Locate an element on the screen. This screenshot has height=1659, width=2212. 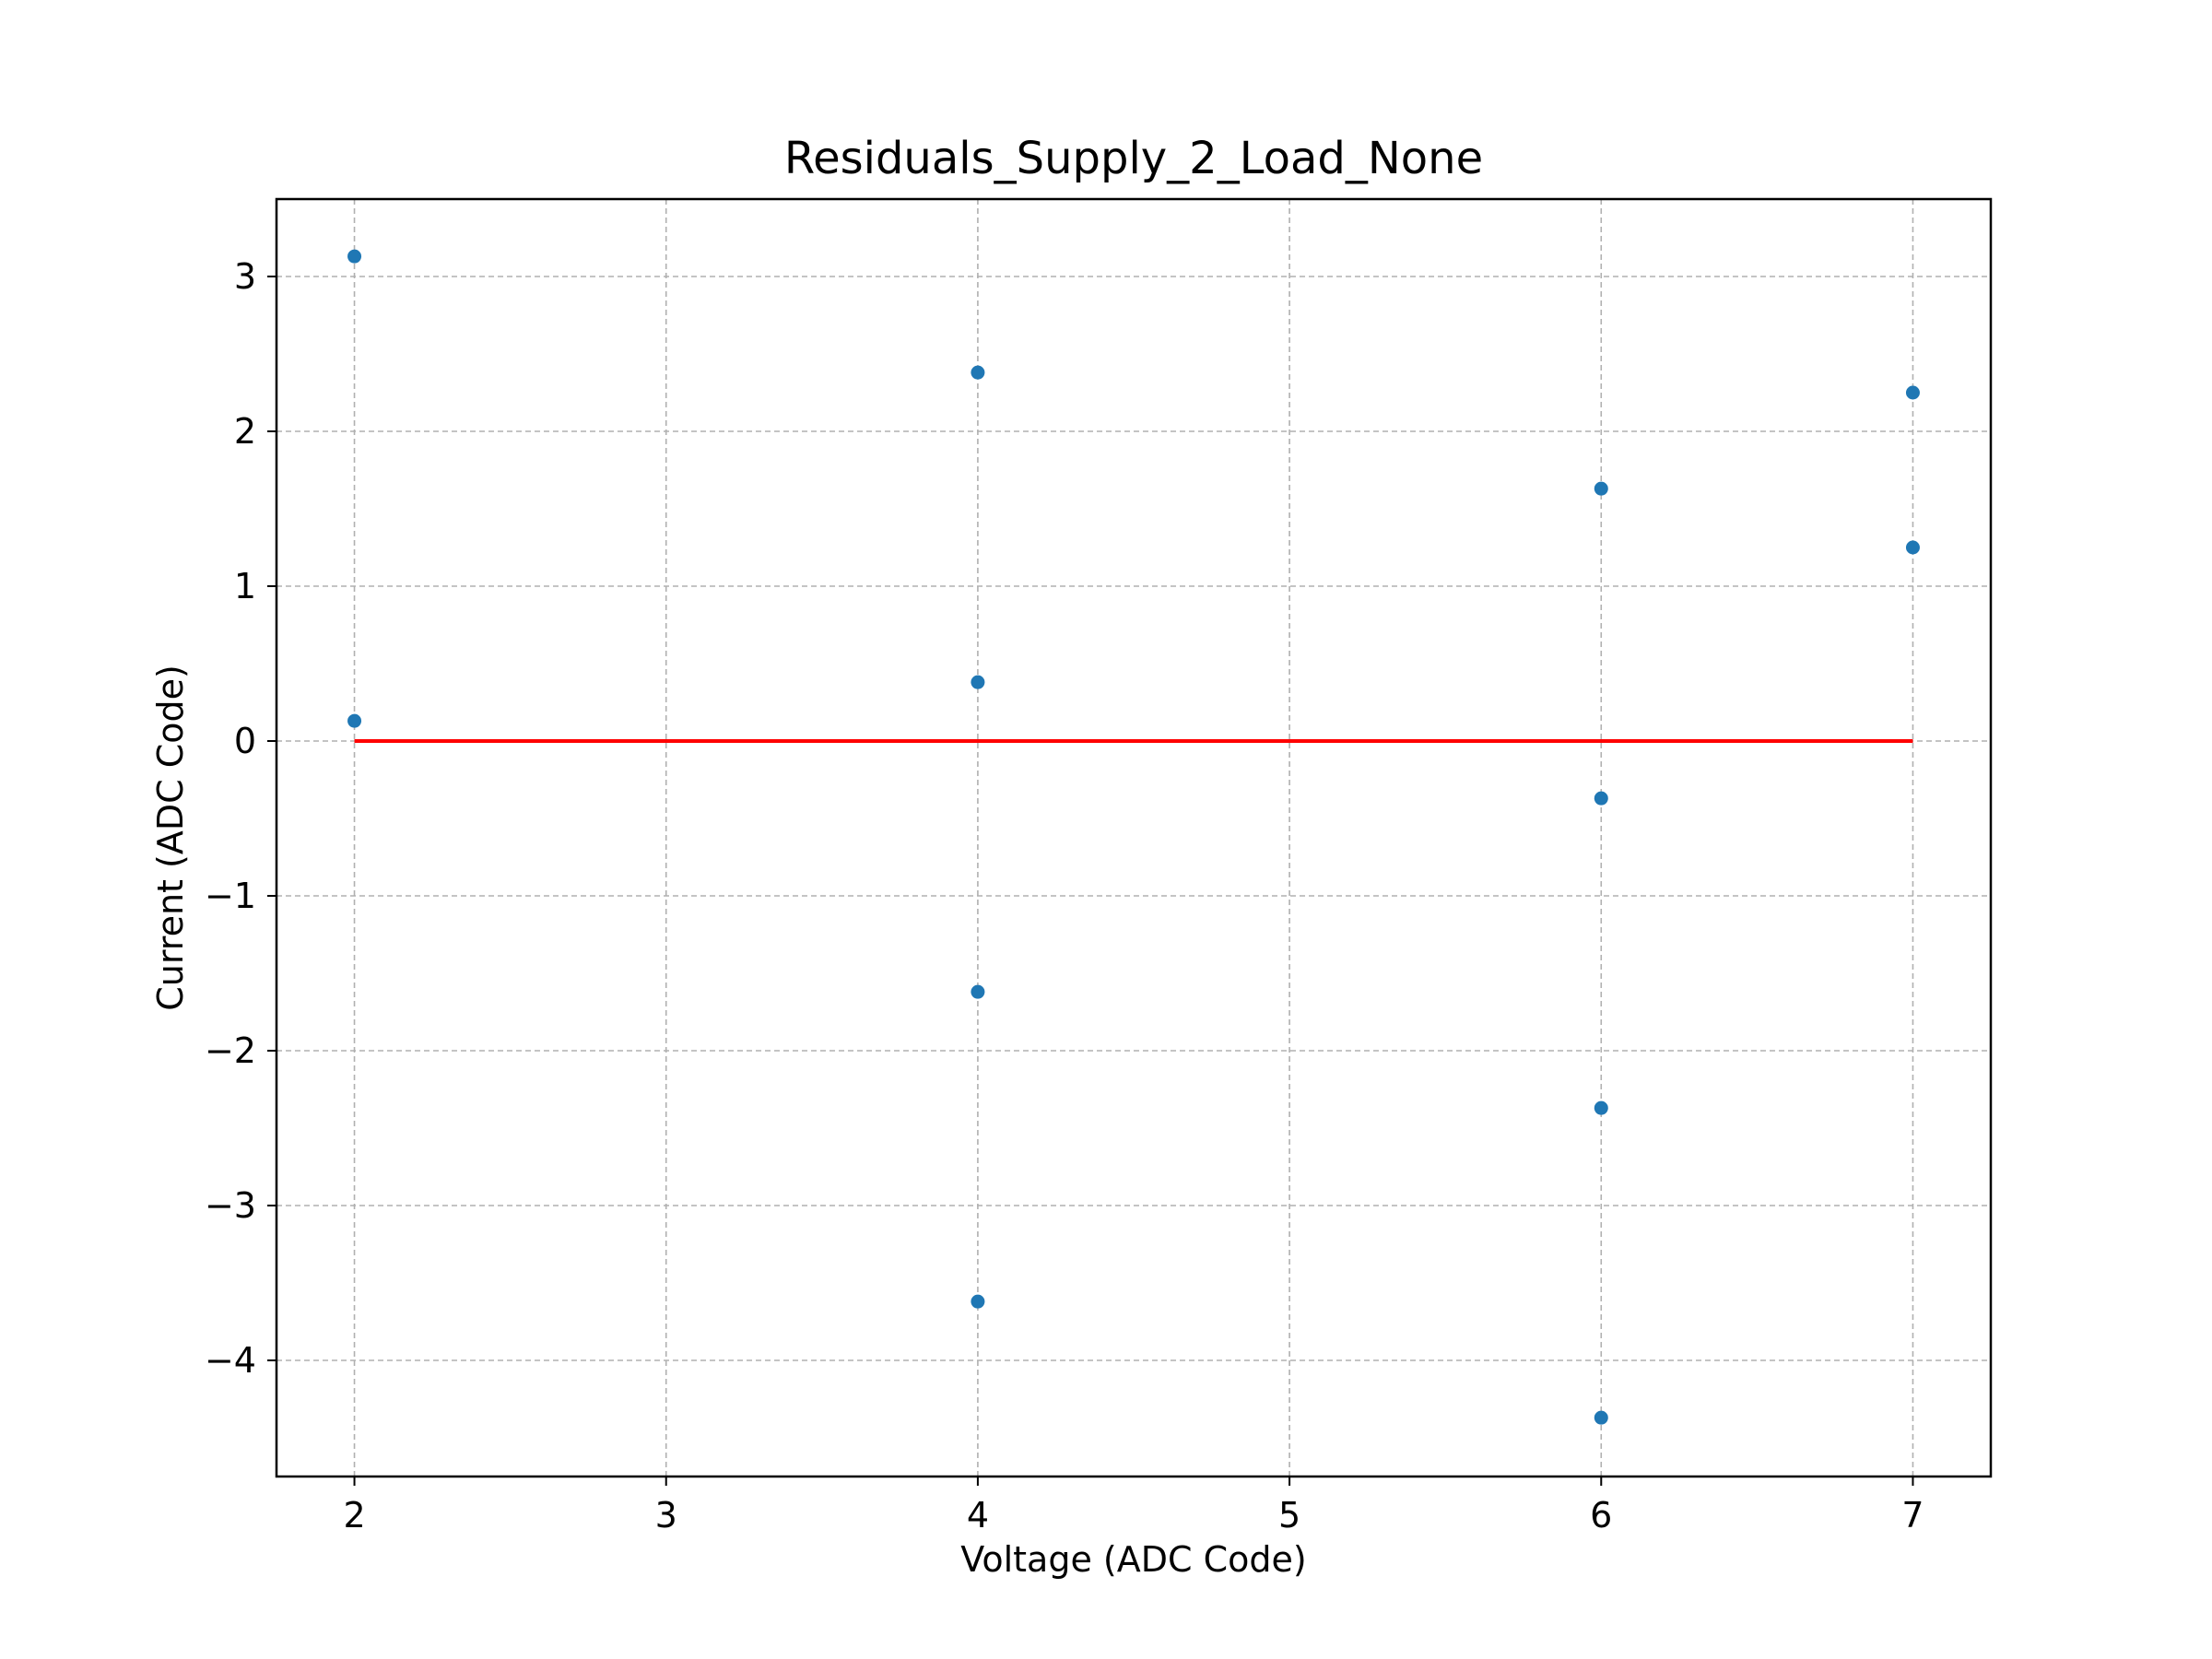
x-tick-label: 5 is located at coordinates (1289, 1515).